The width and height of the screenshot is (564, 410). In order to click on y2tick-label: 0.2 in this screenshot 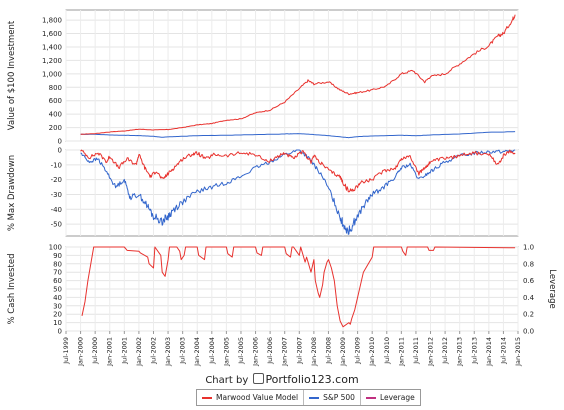, I will do `click(528, 315)`.